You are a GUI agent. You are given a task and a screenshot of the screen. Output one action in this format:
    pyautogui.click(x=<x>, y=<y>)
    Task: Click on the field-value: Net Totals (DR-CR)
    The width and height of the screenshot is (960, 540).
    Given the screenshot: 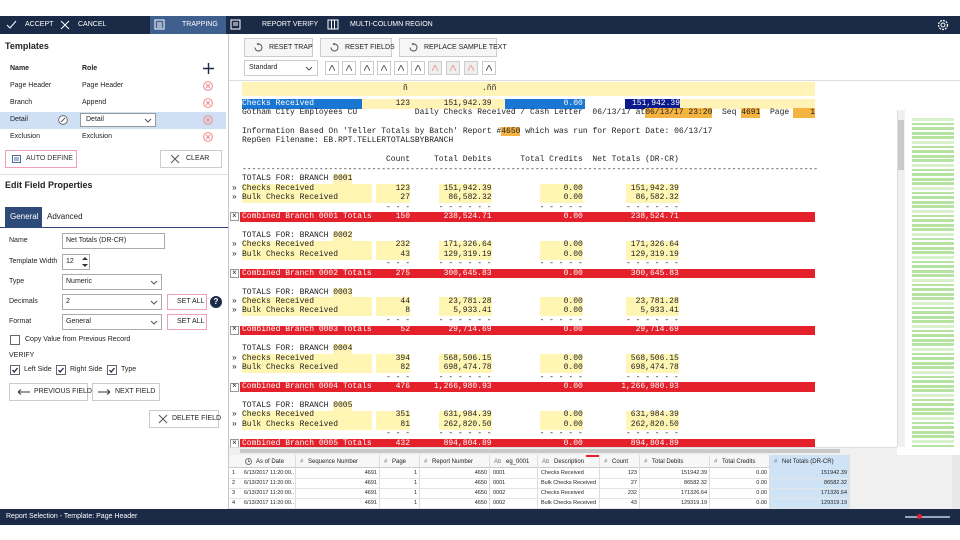 What is the action you would take?
    pyautogui.click(x=96, y=241)
    